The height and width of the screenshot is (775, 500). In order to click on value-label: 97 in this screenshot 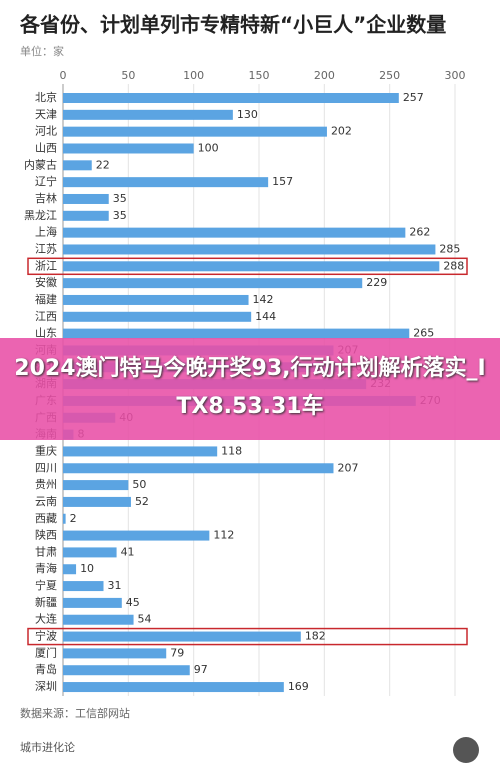, I will do `click(201, 669)`.